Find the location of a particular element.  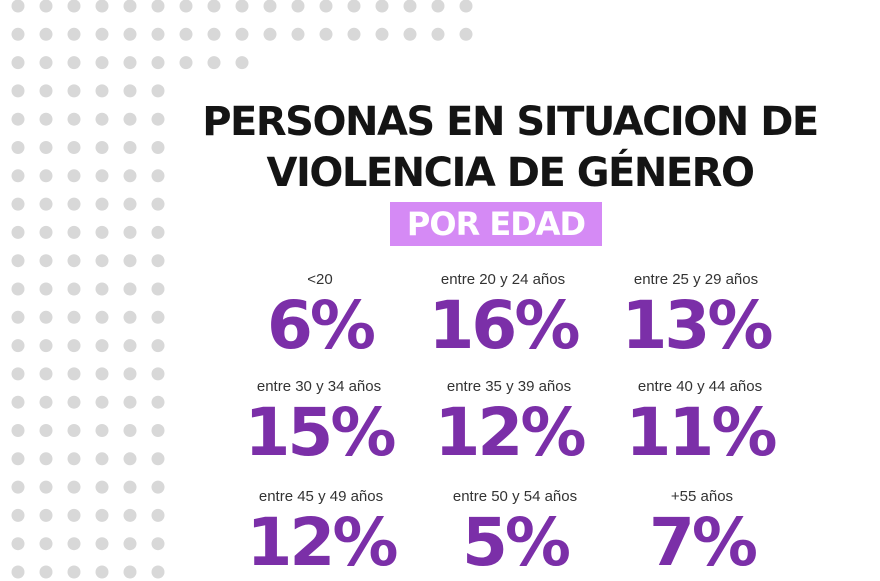

age-group-value: 7% is located at coordinates (703, 542).